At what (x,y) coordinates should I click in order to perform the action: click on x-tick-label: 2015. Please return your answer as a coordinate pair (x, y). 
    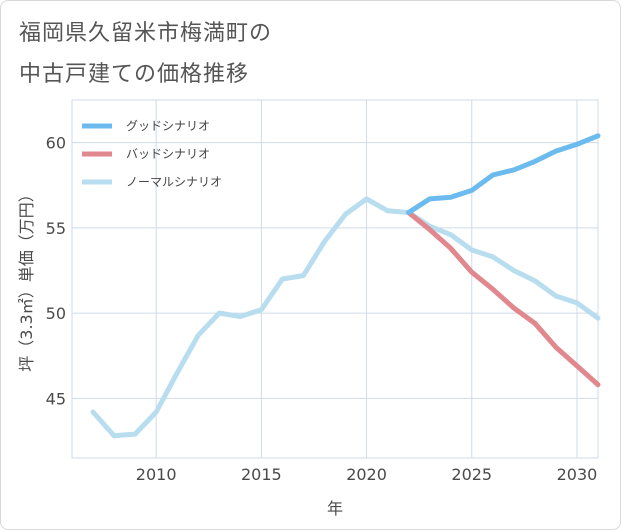
    Looking at the image, I should click on (261, 474).